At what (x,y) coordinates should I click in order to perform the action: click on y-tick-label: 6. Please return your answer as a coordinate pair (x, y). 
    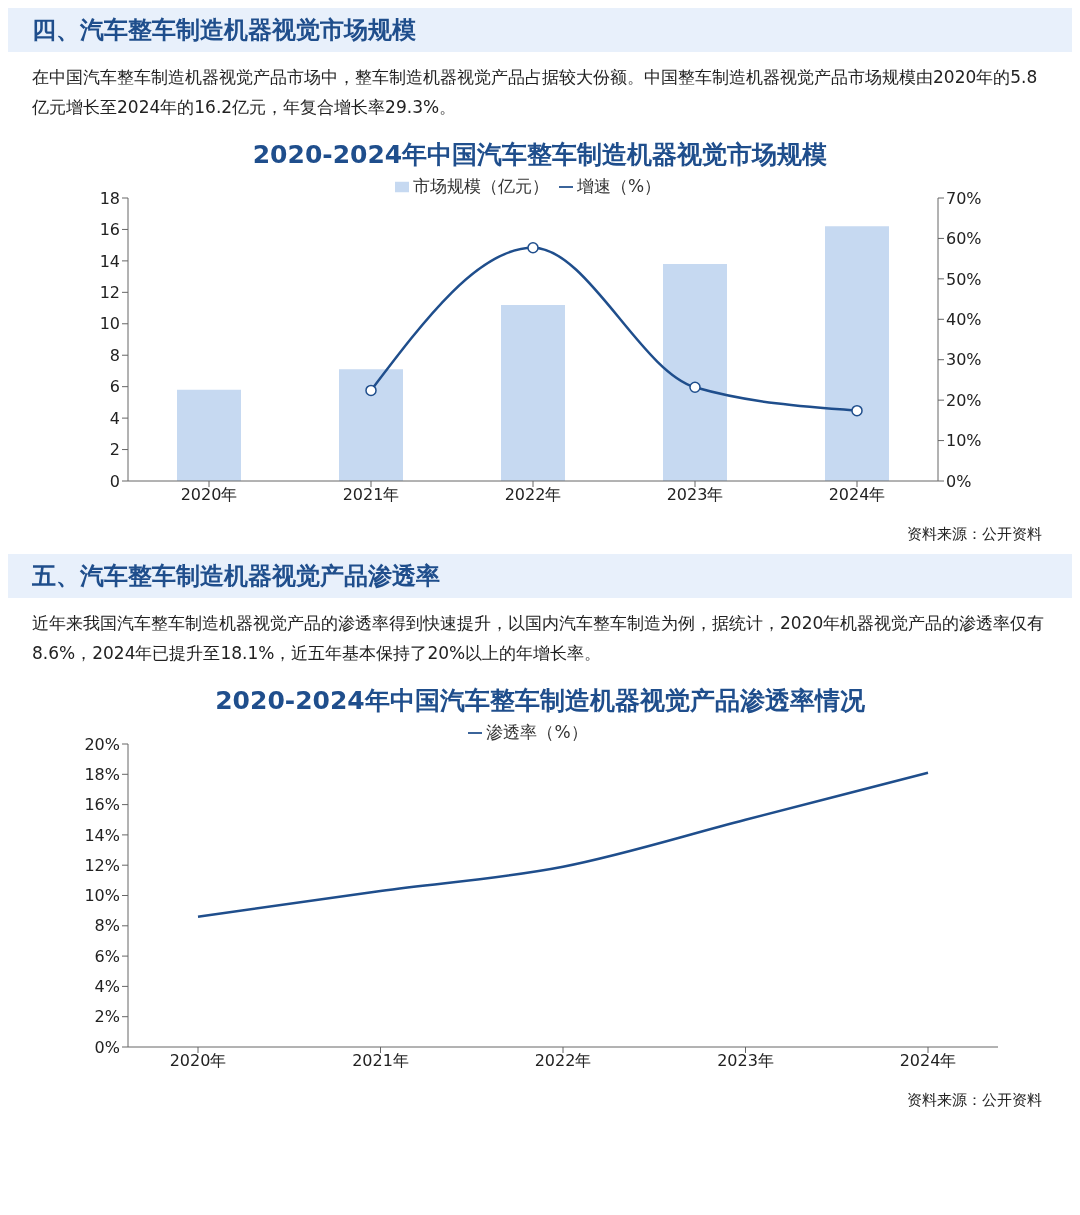
    Looking at the image, I should click on (114, 387).